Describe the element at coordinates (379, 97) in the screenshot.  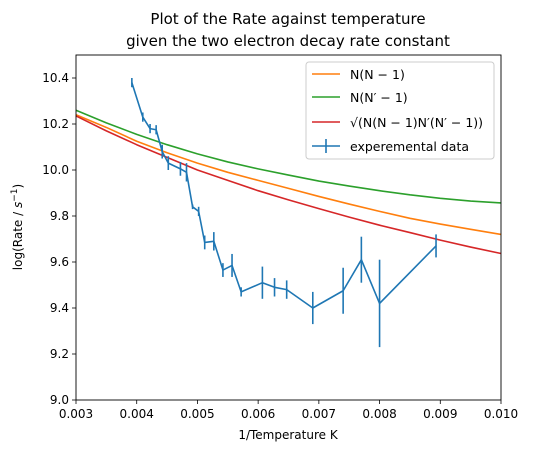
I see `legend-label-n-nprime-1: N(N′ − 1)` at that location.